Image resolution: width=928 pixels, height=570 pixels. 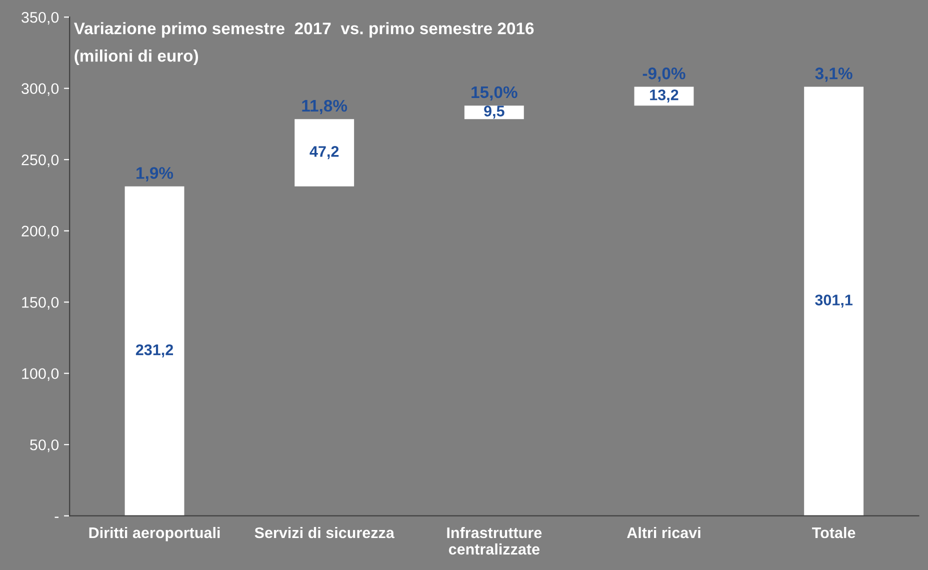 What do you see at coordinates (40, 303) in the screenshot?
I see `y-tick-label: 150,0` at bounding box center [40, 303].